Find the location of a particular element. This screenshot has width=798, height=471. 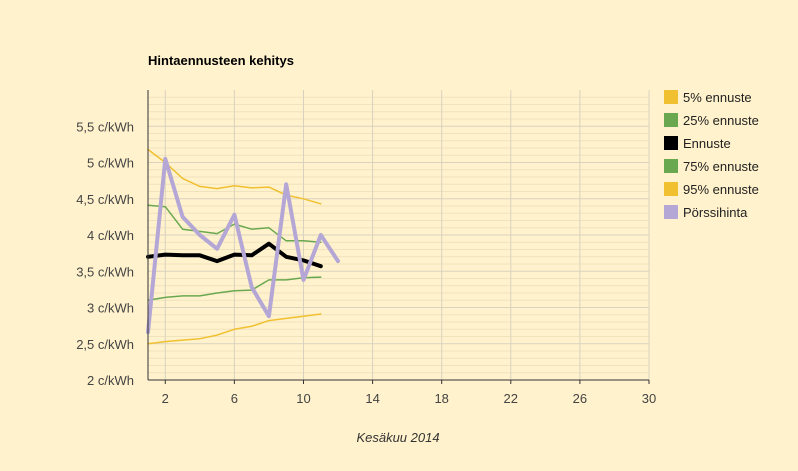

y-tick-label: 2 c/kWh is located at coordinates (110, 380).